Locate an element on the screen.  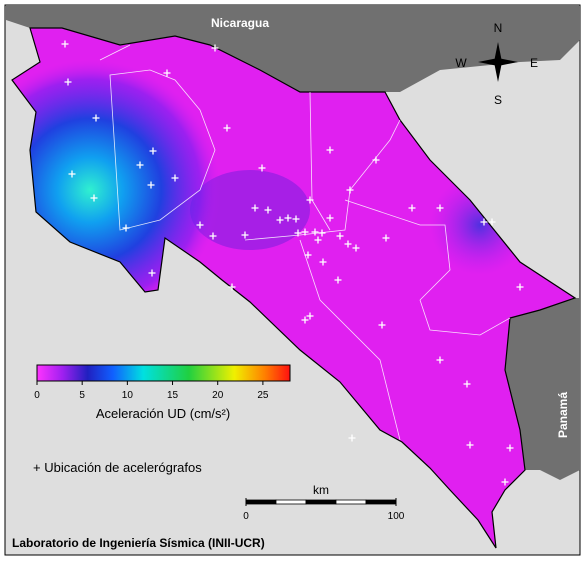
nicaragua-land is located at coordinates (293, 49).